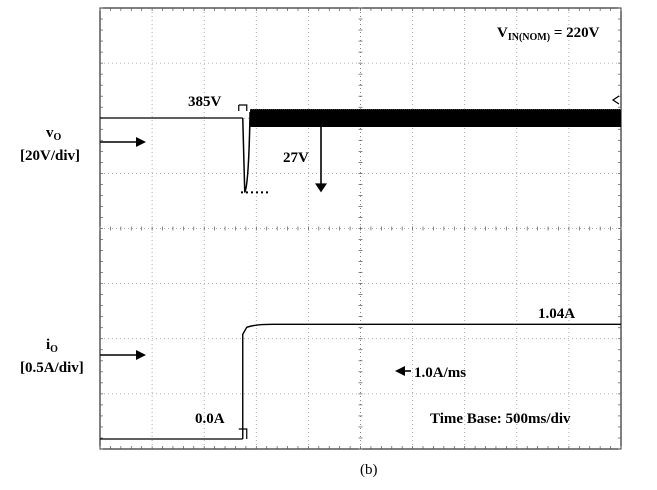 The image size is (657, 490). I want to click on vo-trace-transient, so click(246, 152).